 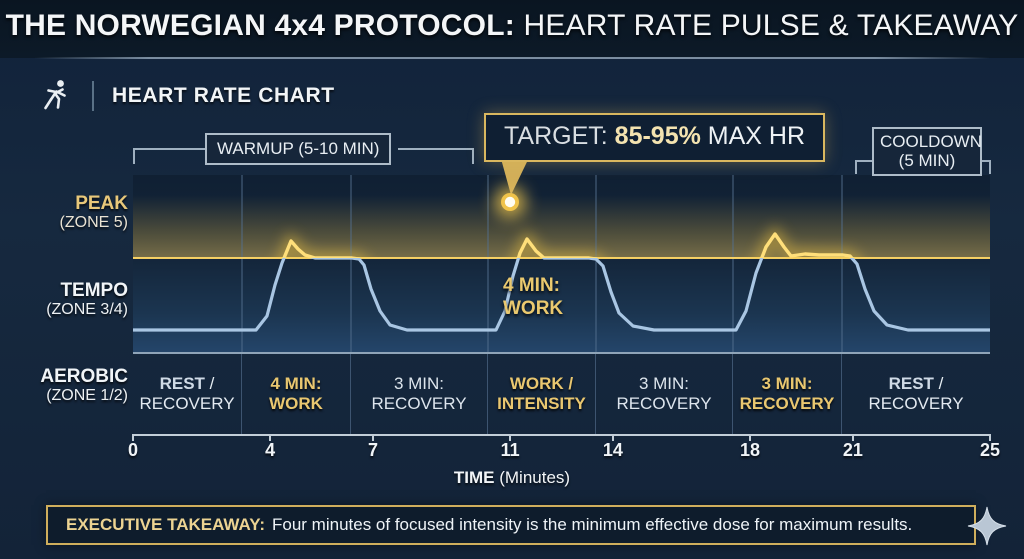 I want to click on zone-label-peak-name: PEAK, so click(x=101, y=203).